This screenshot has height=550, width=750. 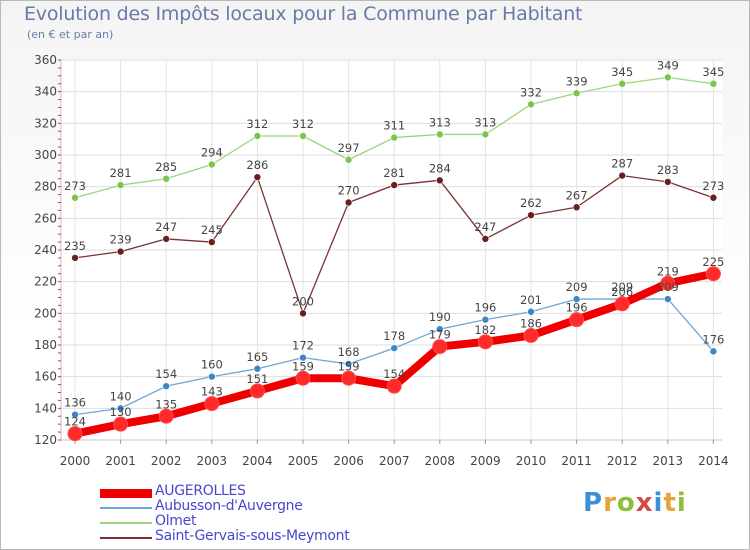 I want to click on x-tick-label: 2002, so click(x=166, y=461).